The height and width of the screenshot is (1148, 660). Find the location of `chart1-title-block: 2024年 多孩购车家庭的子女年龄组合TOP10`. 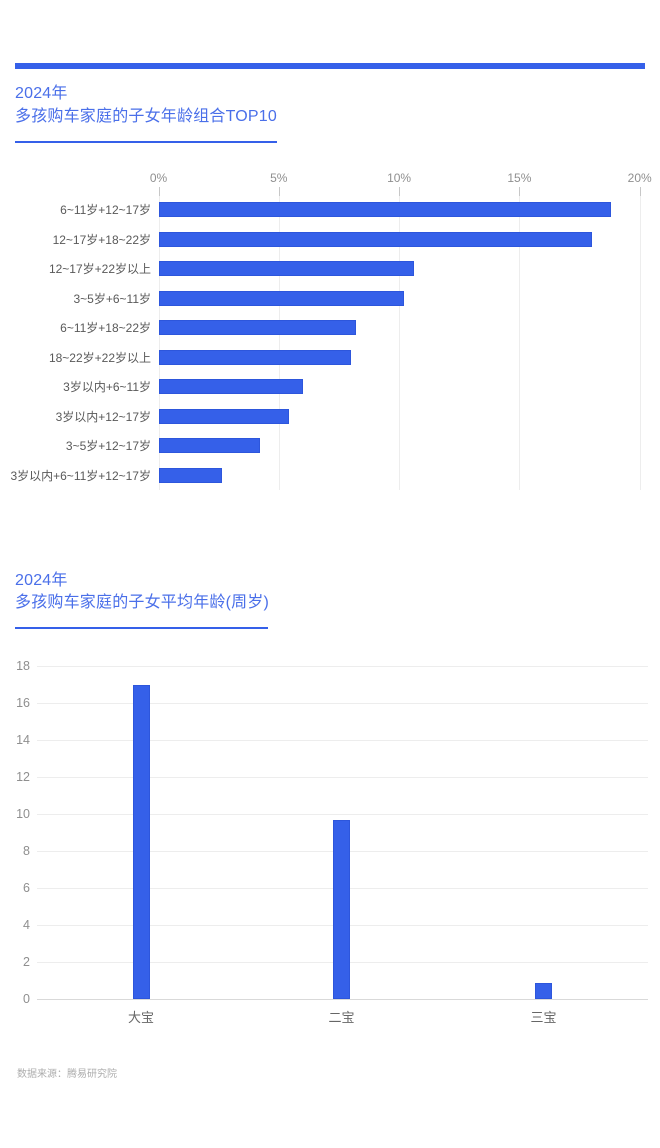

chart1-title-block: 2024年 多孩购车家庭的子女年龄组合TOP10 is located at coordinates (325, 105).